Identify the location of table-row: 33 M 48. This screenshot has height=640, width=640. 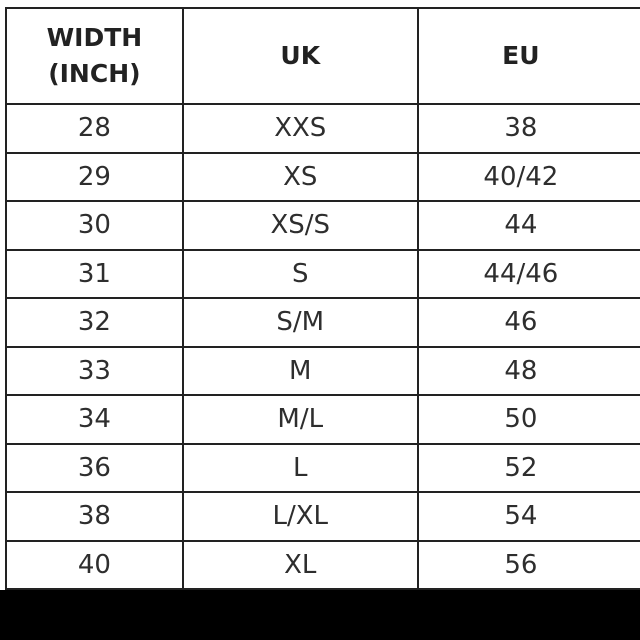
(322, 370).